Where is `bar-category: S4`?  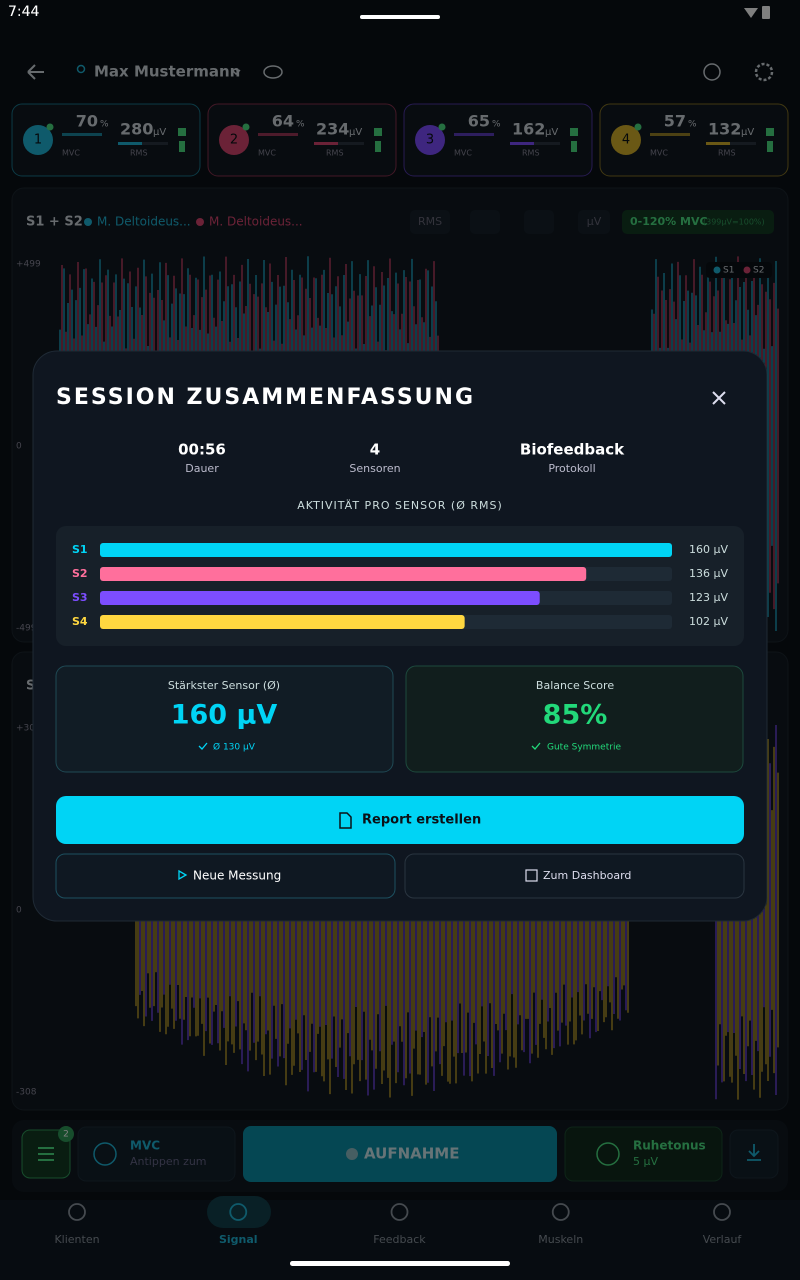 bar-category: S4 is located at coordinates (80, 621).